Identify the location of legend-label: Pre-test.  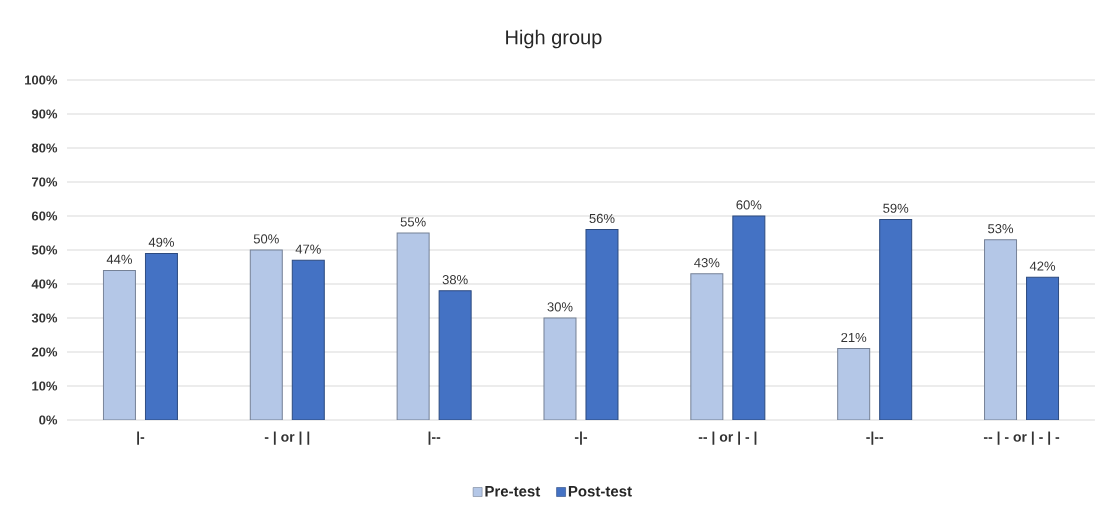
(513, 491).